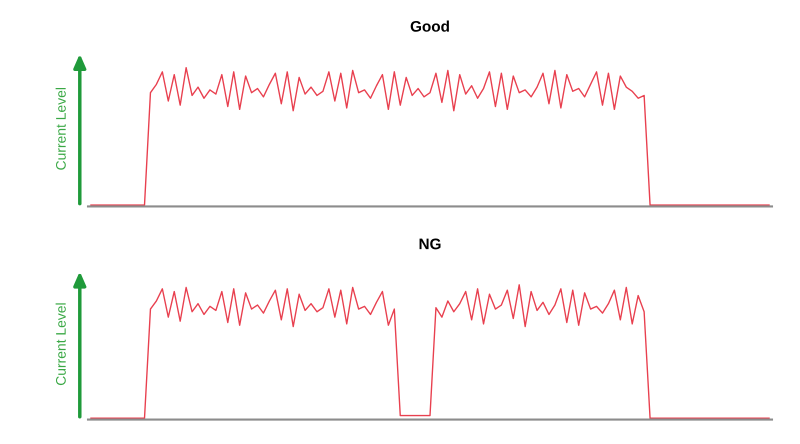  I want to click on chart-title: Good, so click(429, 26).